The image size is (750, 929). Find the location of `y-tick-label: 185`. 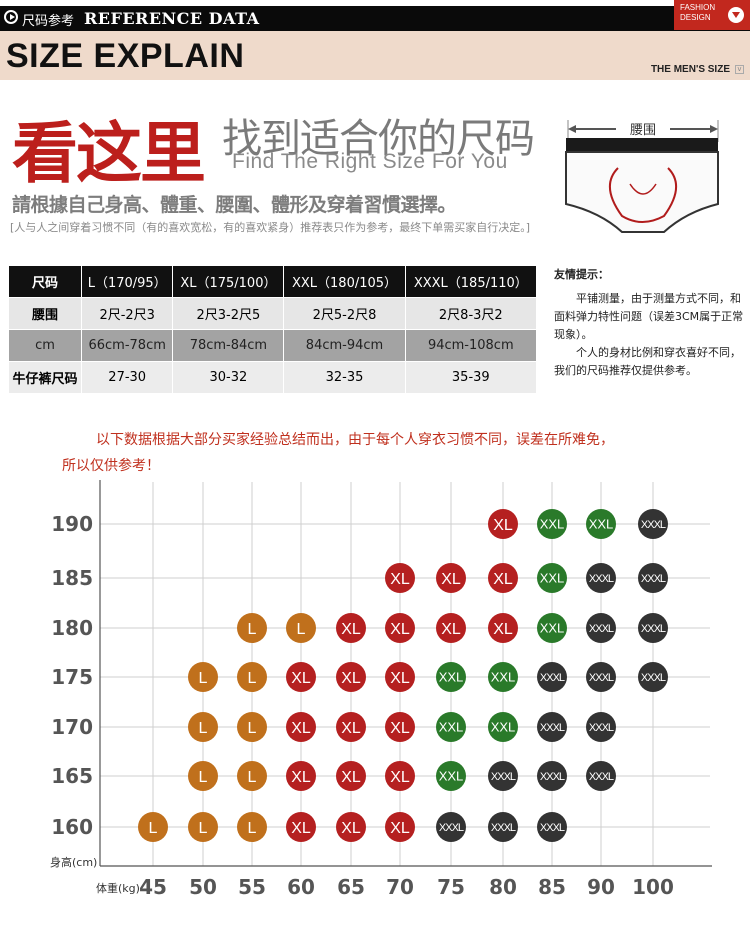

y-tick-label: 185 is located at coordinates (72, 578).